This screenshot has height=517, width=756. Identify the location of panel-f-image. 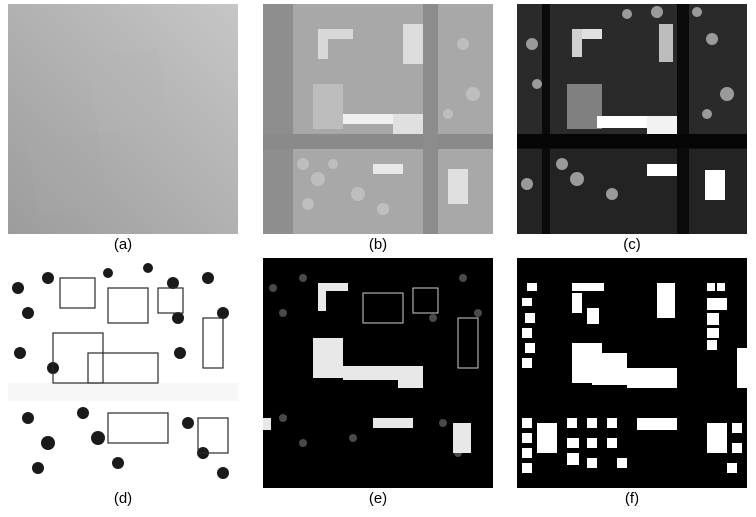
(632, 373).